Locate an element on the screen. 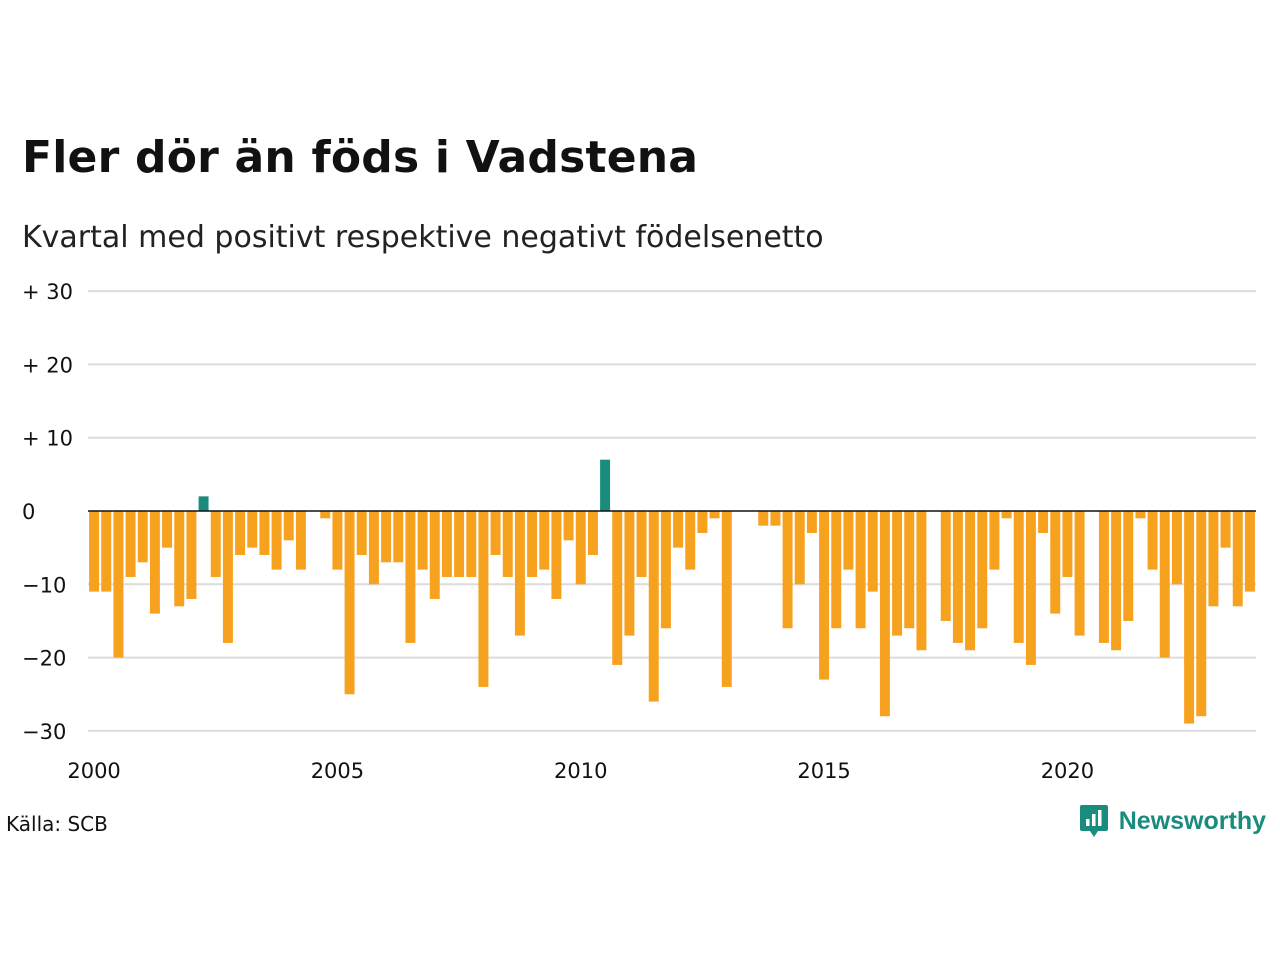 The height and width of the screenshot is (960, 1280). y-tick-label: + 10 is located at coordinates (47, 439).